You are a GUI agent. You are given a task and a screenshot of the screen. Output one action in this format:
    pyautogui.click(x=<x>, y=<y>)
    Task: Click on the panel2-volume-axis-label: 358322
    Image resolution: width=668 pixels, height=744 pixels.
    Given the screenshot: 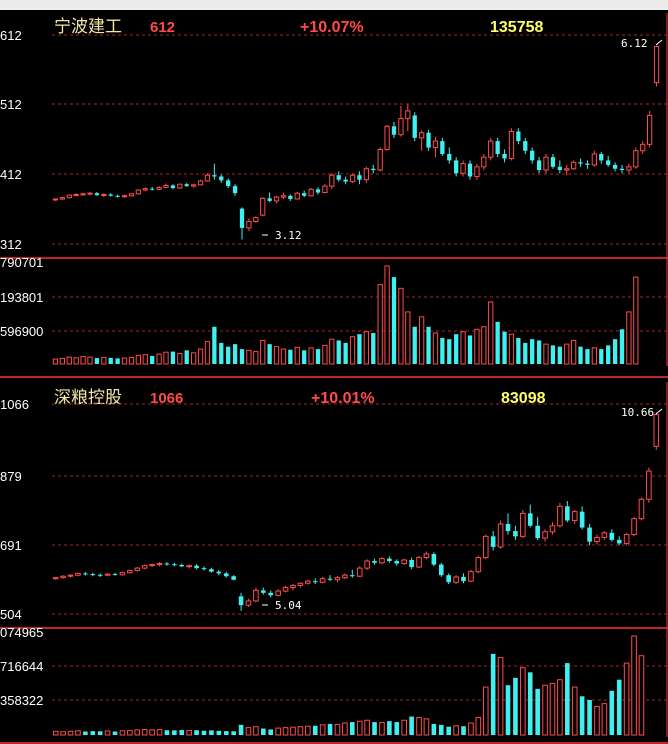 What is the action you would take?
    pyautogui.click(x=21, y=700)
    